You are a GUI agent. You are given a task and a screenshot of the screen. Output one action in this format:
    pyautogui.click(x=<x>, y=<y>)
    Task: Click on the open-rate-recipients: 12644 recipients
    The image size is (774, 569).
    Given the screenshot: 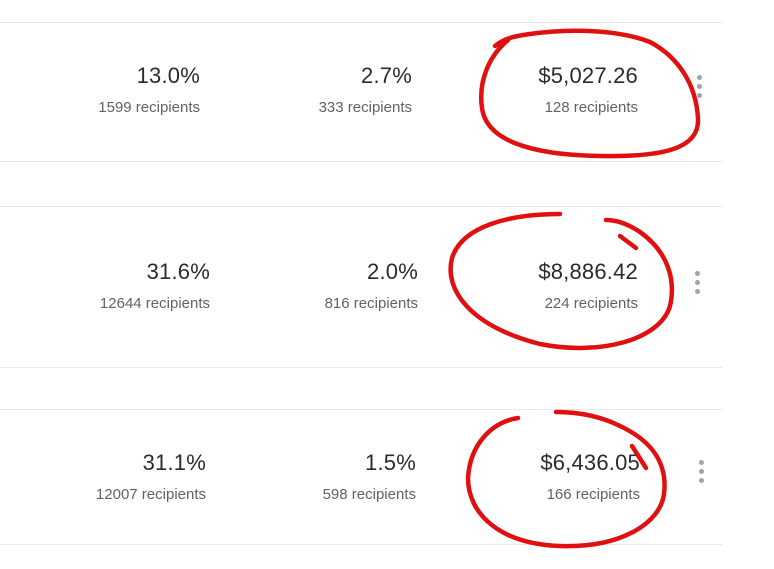 What is the action you would take?
    pyautogui.click(x=154, y=303)
    